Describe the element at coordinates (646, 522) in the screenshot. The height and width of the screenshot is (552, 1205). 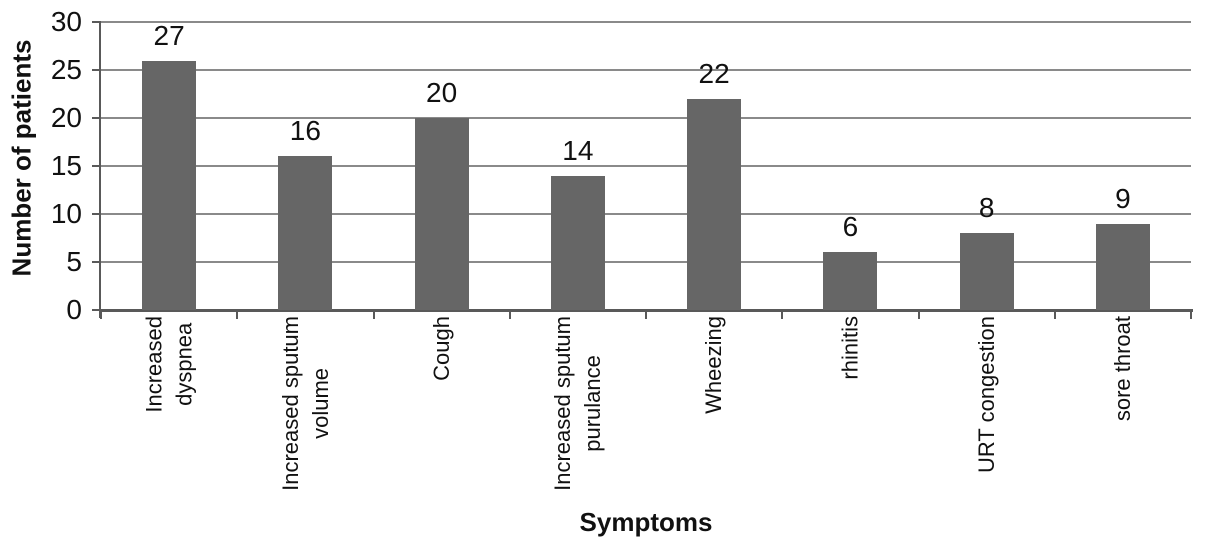
I see `x-axis-title: Symptoms` at that location.